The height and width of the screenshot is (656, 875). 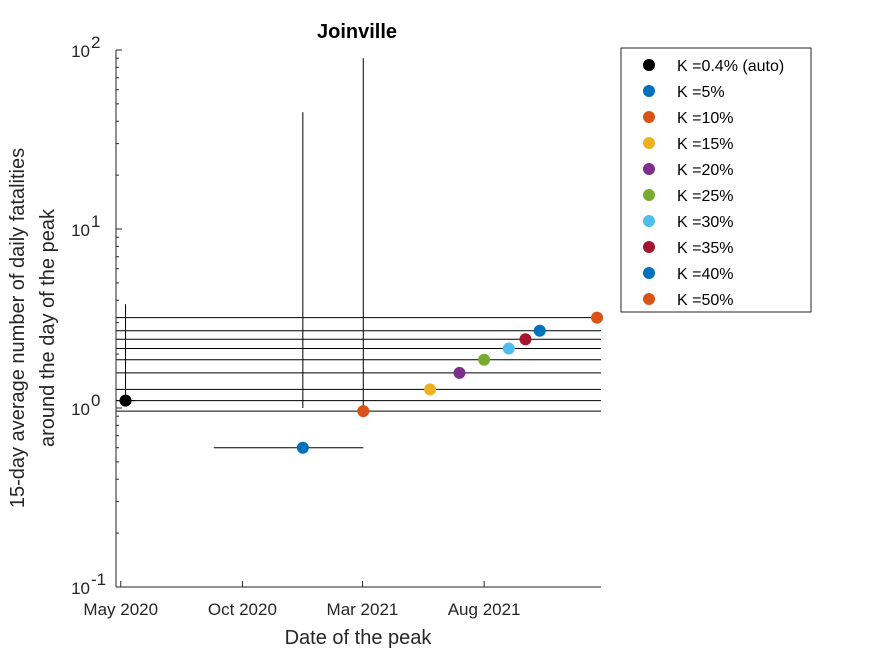 What do you see at coordinates (95, 400) in the screenshot?
I see `y-tick-exponent: 0` at bounding box center [95, 400].